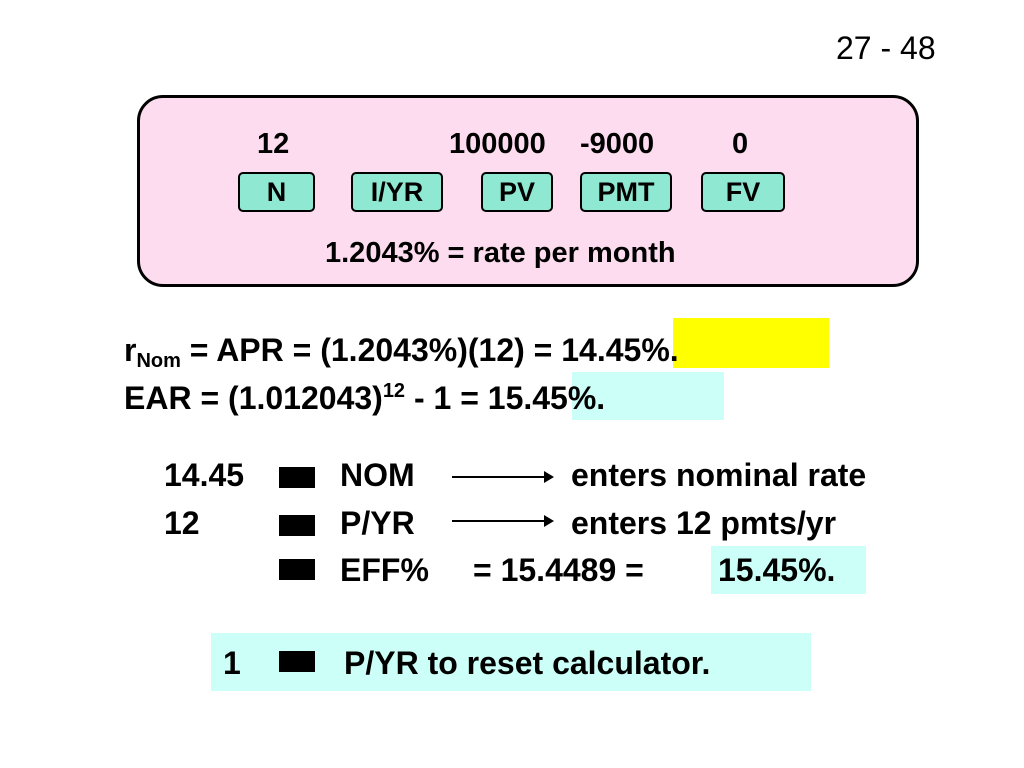 This screenshot has height=768, width=1024. Describe the element at coordinates (617, 144) in the screenshot. I see `pmt-value: -9000` at that location.